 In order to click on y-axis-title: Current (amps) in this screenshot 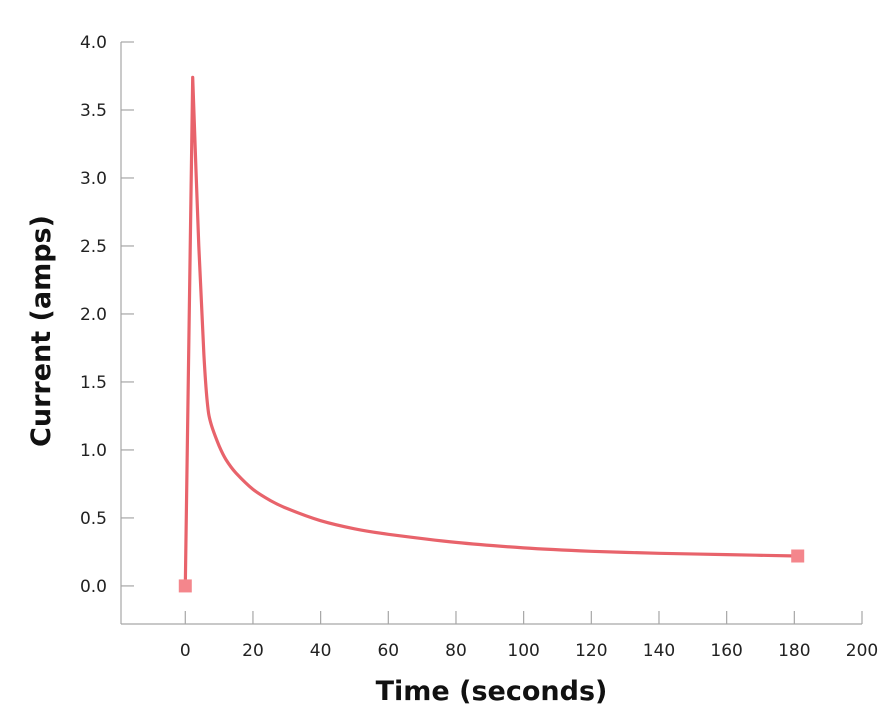, I will do `click(41, 331)`.